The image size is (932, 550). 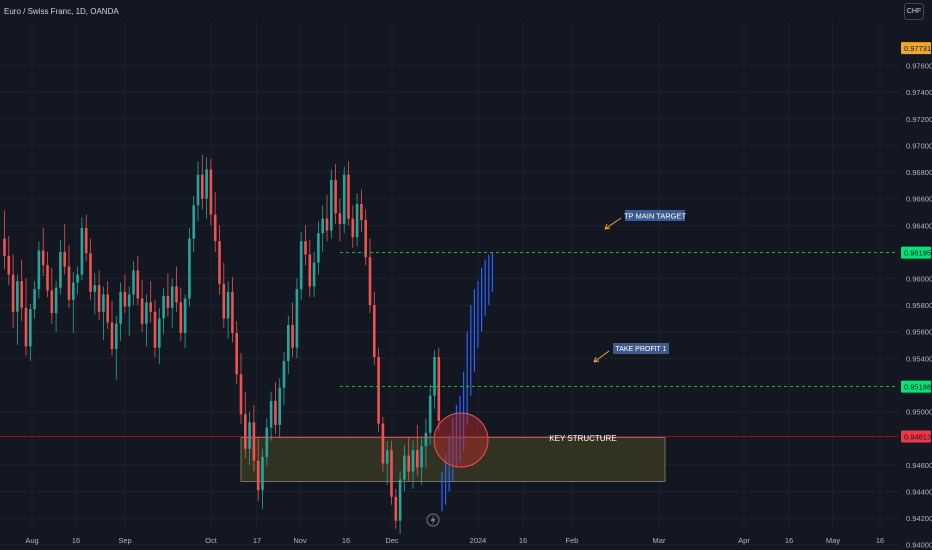 What do you see at coordinates (833, 540) in the screenshot?
I see `time-tick-label: May` at bounding box center [833, 540].